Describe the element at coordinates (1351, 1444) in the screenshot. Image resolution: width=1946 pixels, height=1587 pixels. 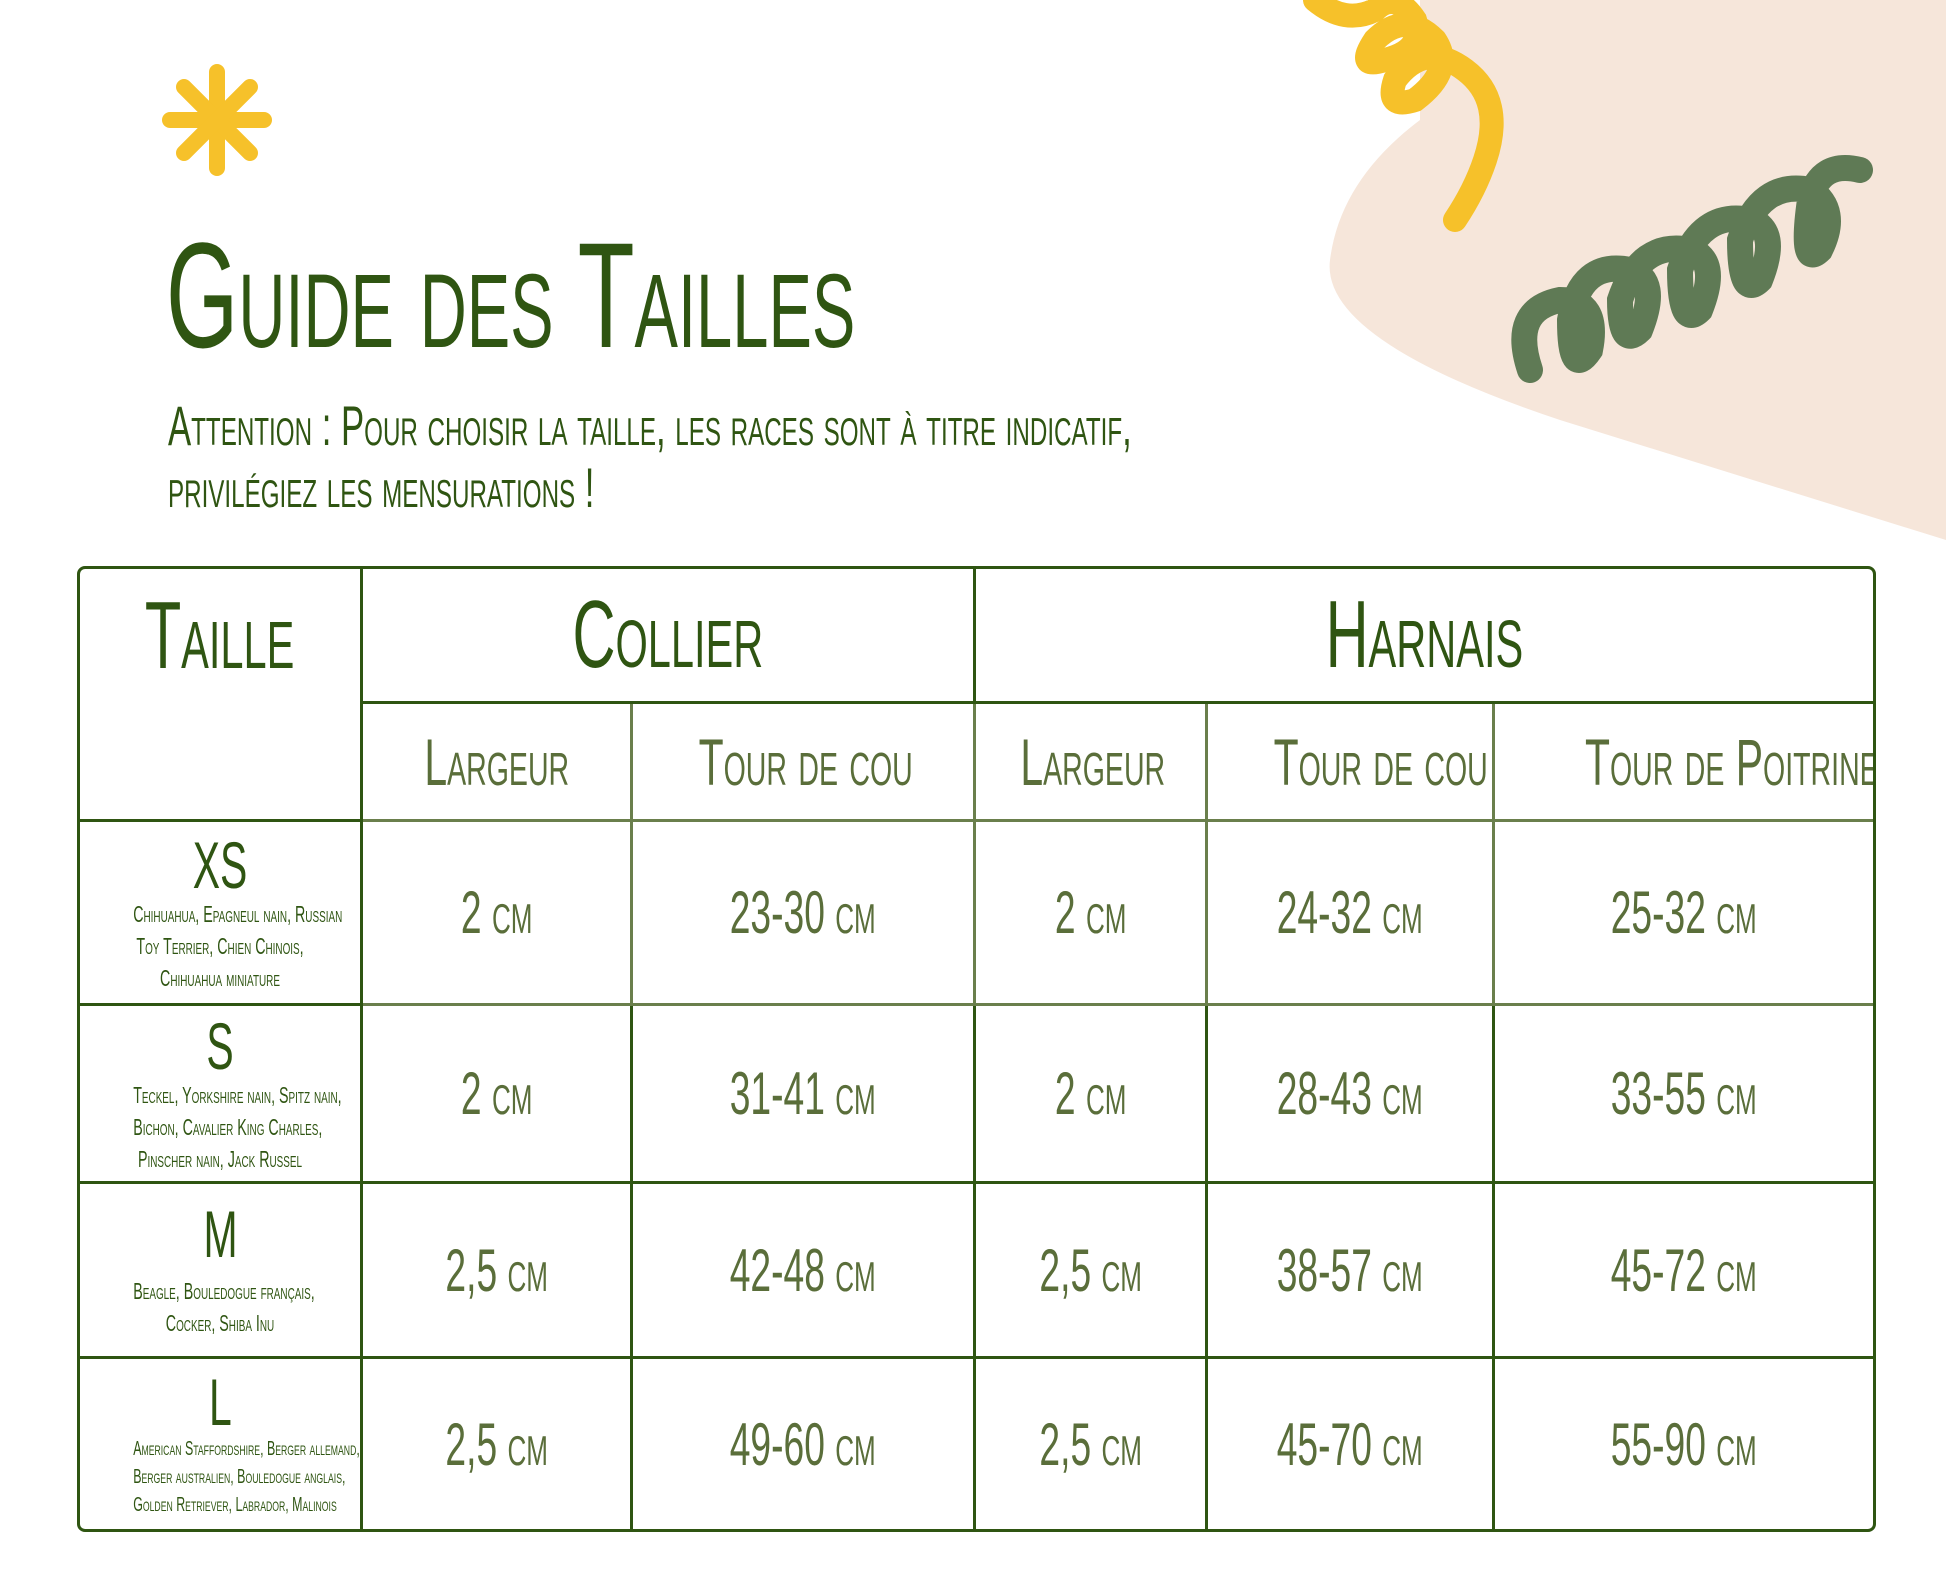
I see `value-cell: 45-70 cm` at that location.